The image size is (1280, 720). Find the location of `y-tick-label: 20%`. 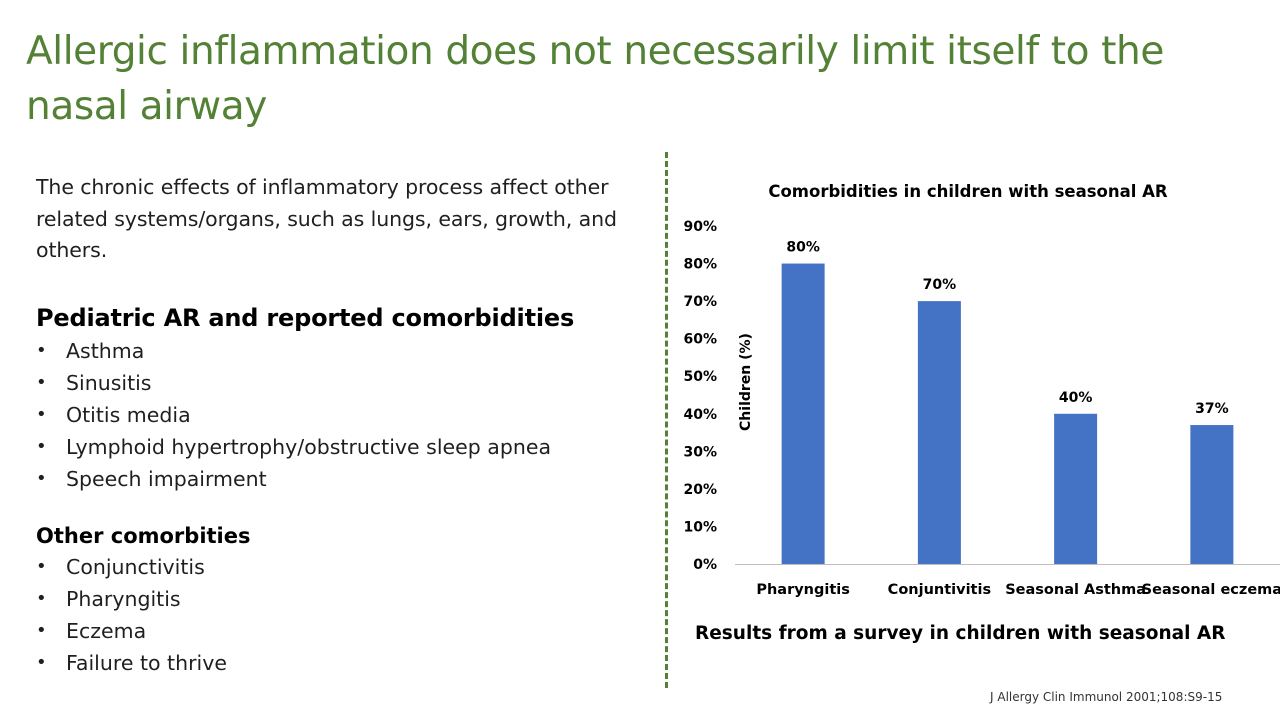

y-tick-label: 20% is located at coordinates (700, 490).